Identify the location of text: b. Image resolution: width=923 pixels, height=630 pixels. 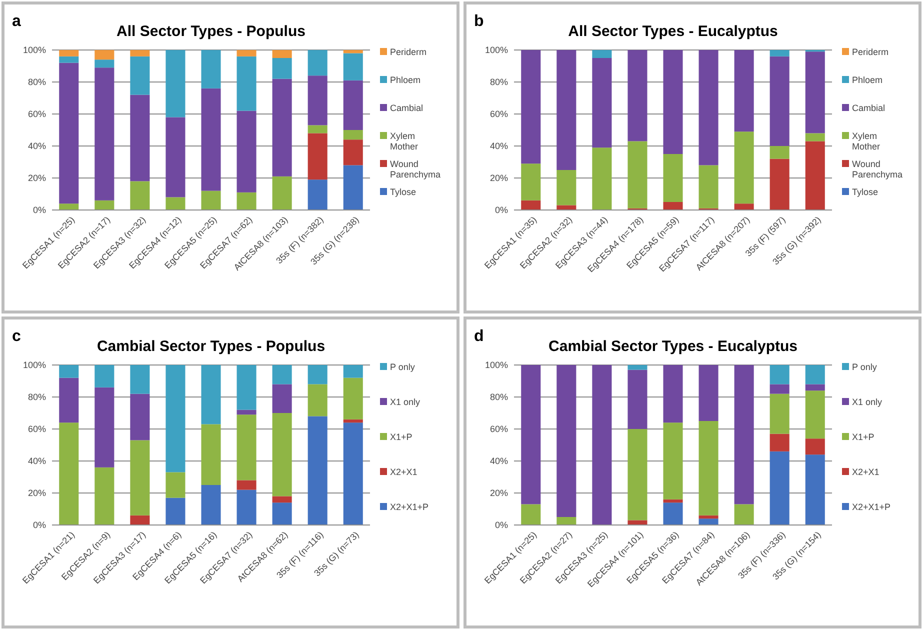
(479, 21).